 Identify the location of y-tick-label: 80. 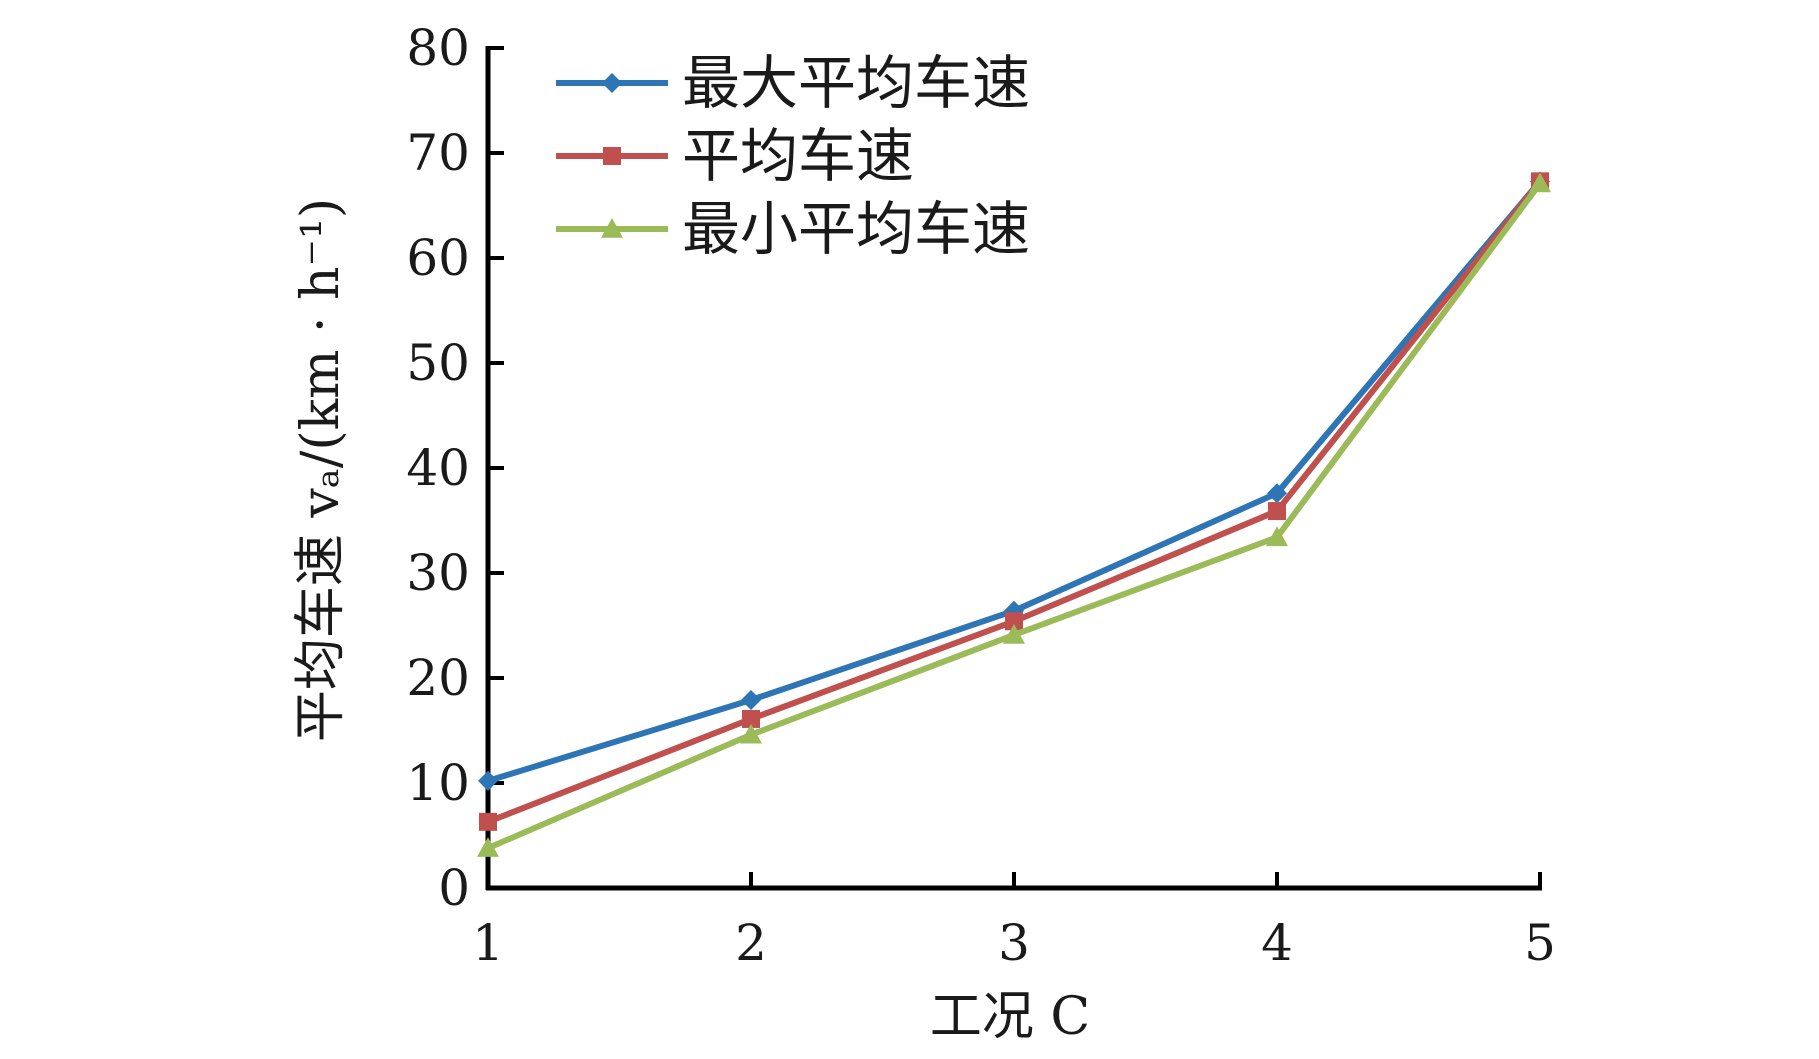
(438, 48).